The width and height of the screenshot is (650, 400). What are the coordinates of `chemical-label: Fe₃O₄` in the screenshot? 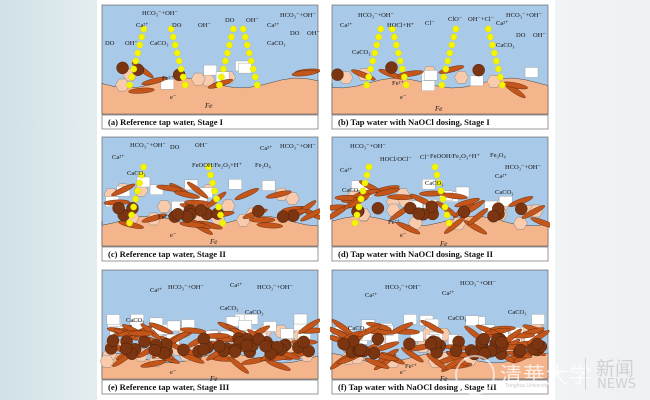 It's located at (498, 155).